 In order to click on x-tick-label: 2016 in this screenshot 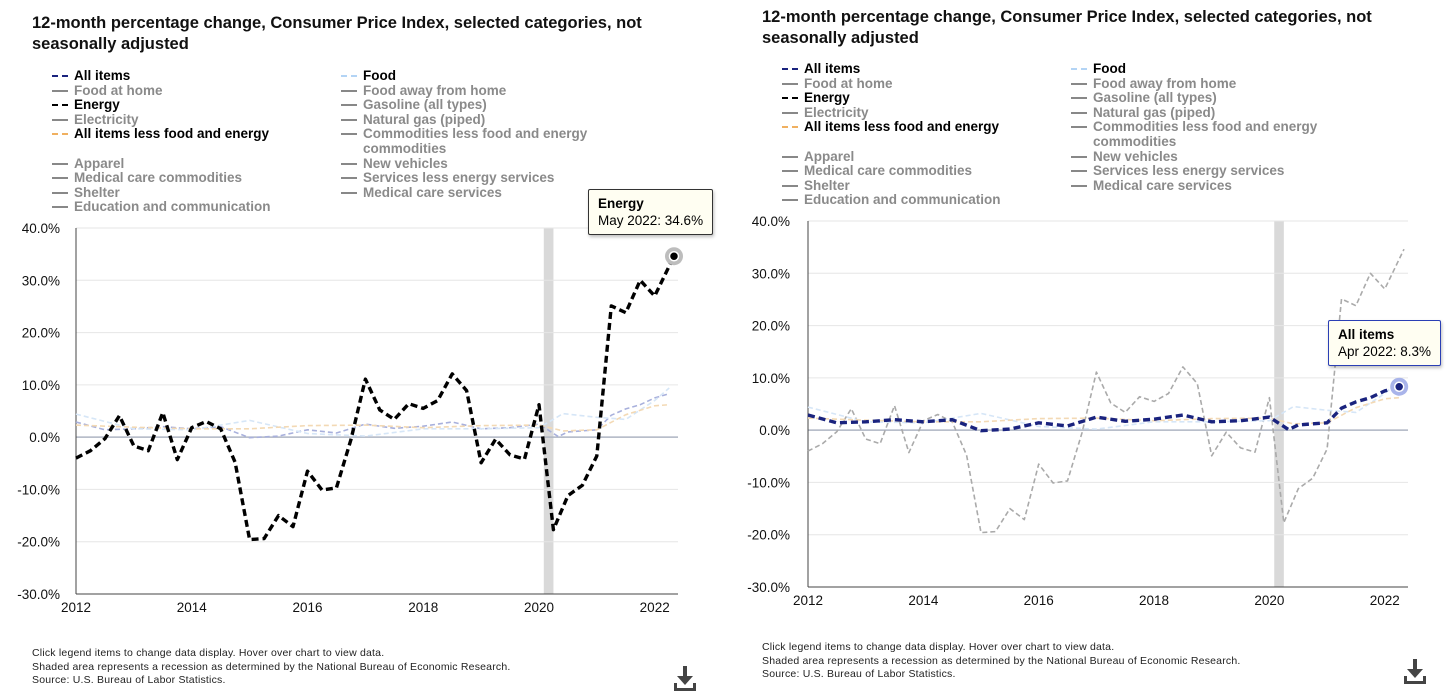, I will do `click(1039, 600)`.